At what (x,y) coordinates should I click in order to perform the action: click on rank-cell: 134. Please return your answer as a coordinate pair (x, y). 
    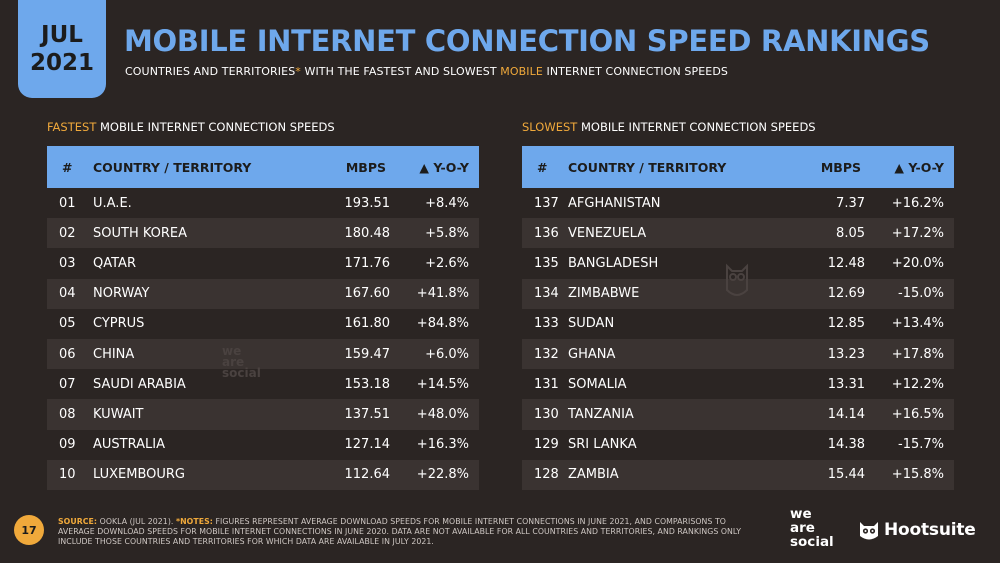
    Looking at the image, I should click on (546, 294).